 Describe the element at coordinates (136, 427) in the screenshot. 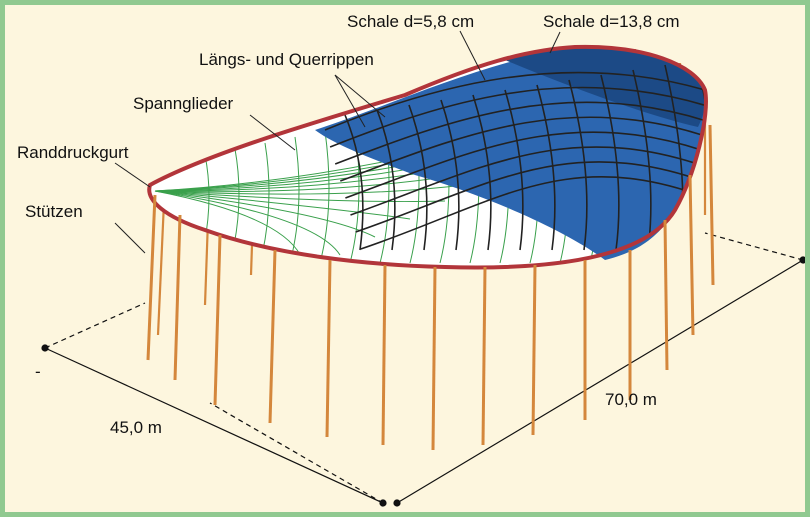

I see `label-width: 45,0 m` at that location.